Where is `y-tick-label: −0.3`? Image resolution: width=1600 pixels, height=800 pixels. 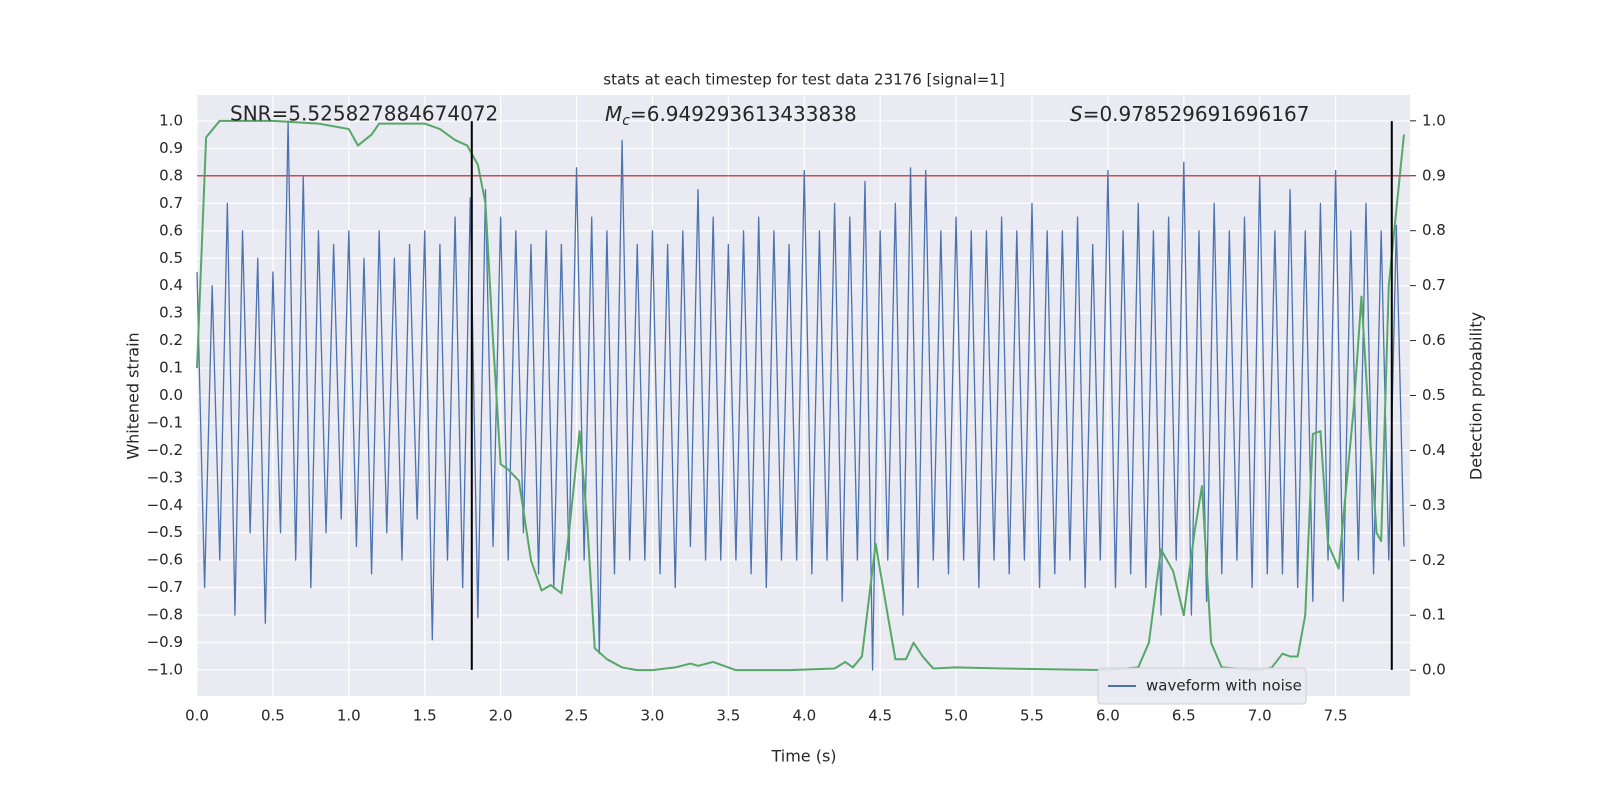
y-tick-label: −0.3 is located at coordinates (165, 477).